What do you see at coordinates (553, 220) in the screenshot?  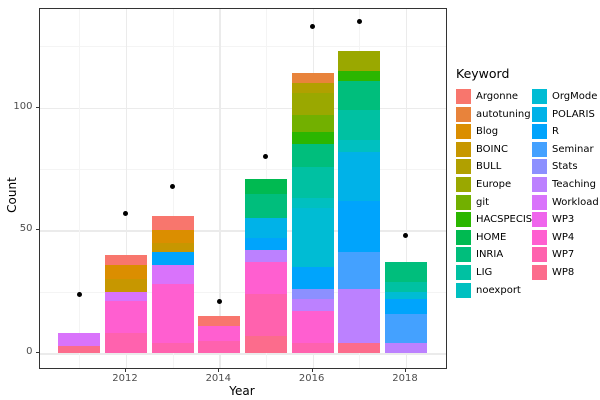 I see `legend-item-WP3: WP3` at bounding box center [553, 220].